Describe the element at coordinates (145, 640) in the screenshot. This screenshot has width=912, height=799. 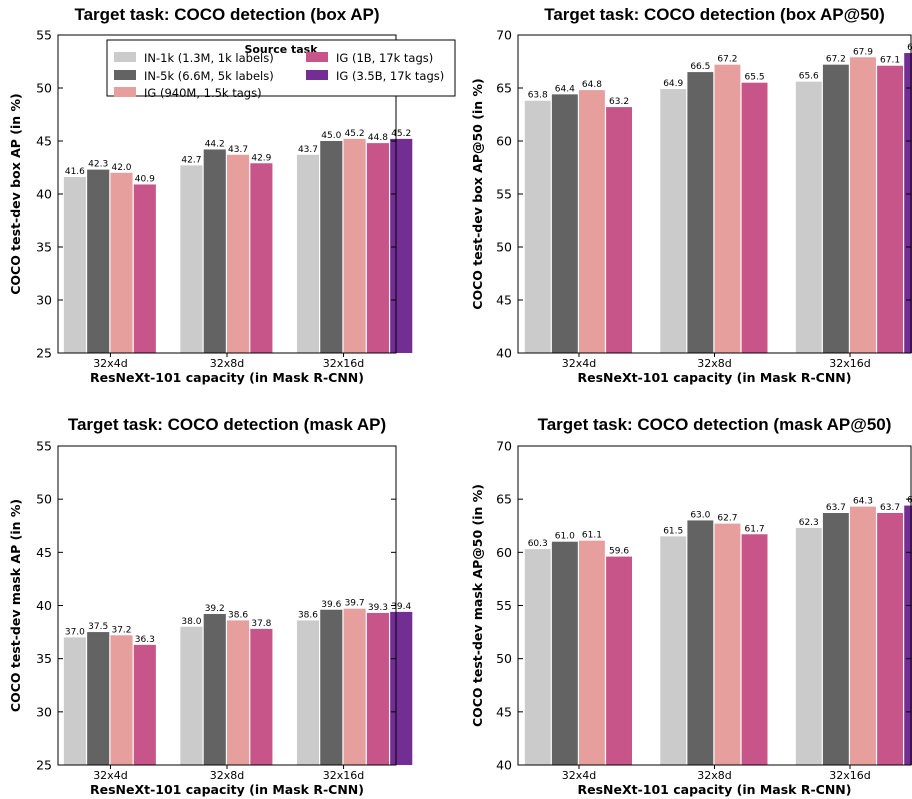
I see `bar-value-label: 36.3` at that location.